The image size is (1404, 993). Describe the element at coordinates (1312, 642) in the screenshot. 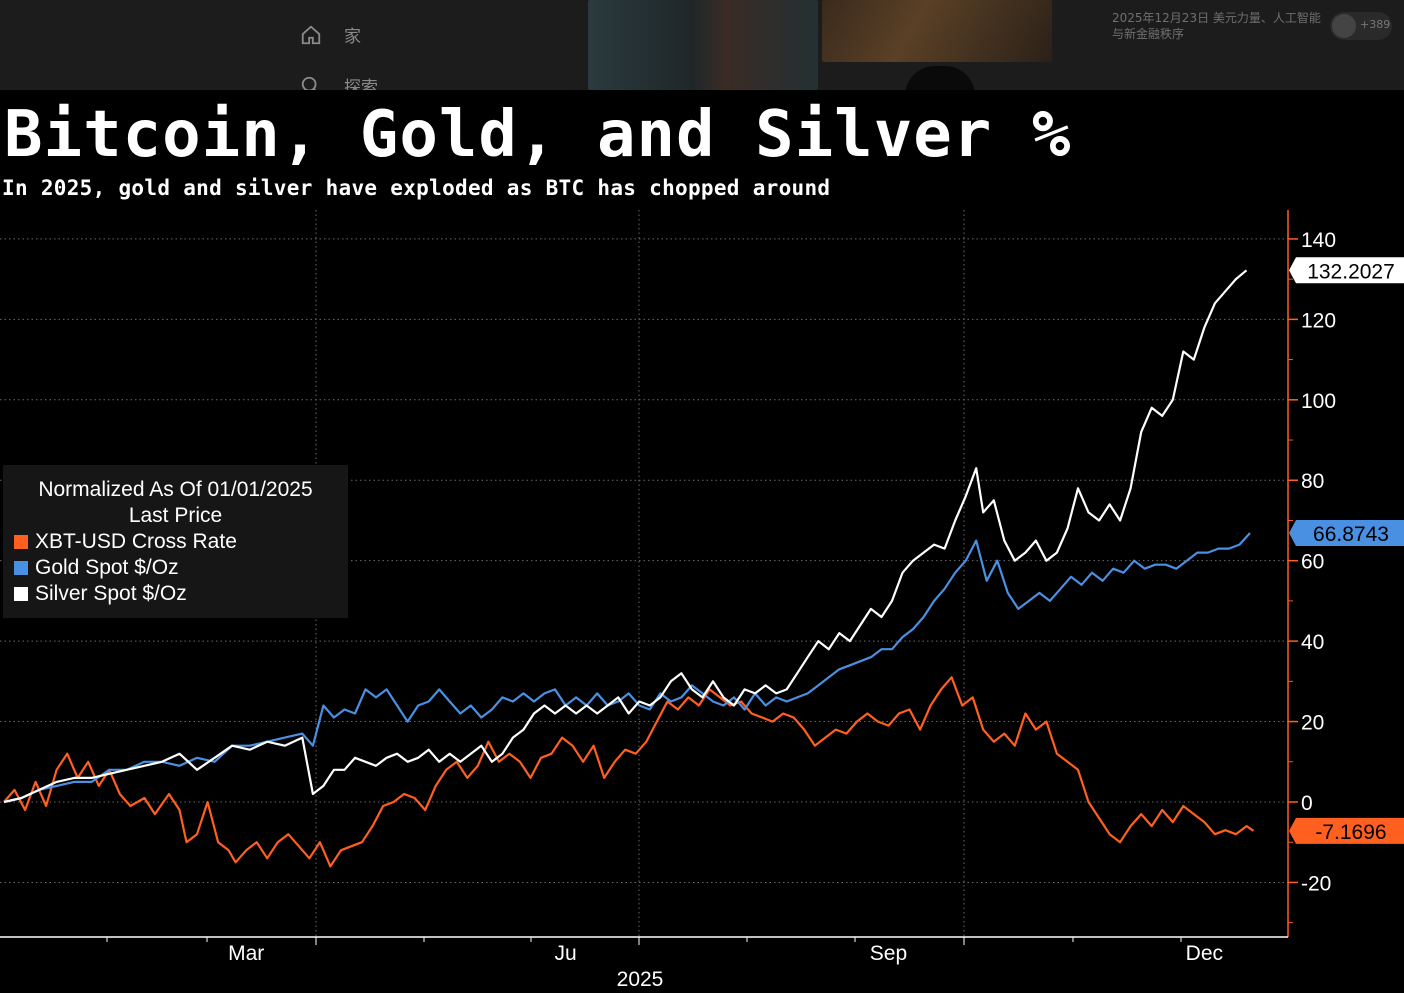

I see `y-tick-label: 40` at that location.